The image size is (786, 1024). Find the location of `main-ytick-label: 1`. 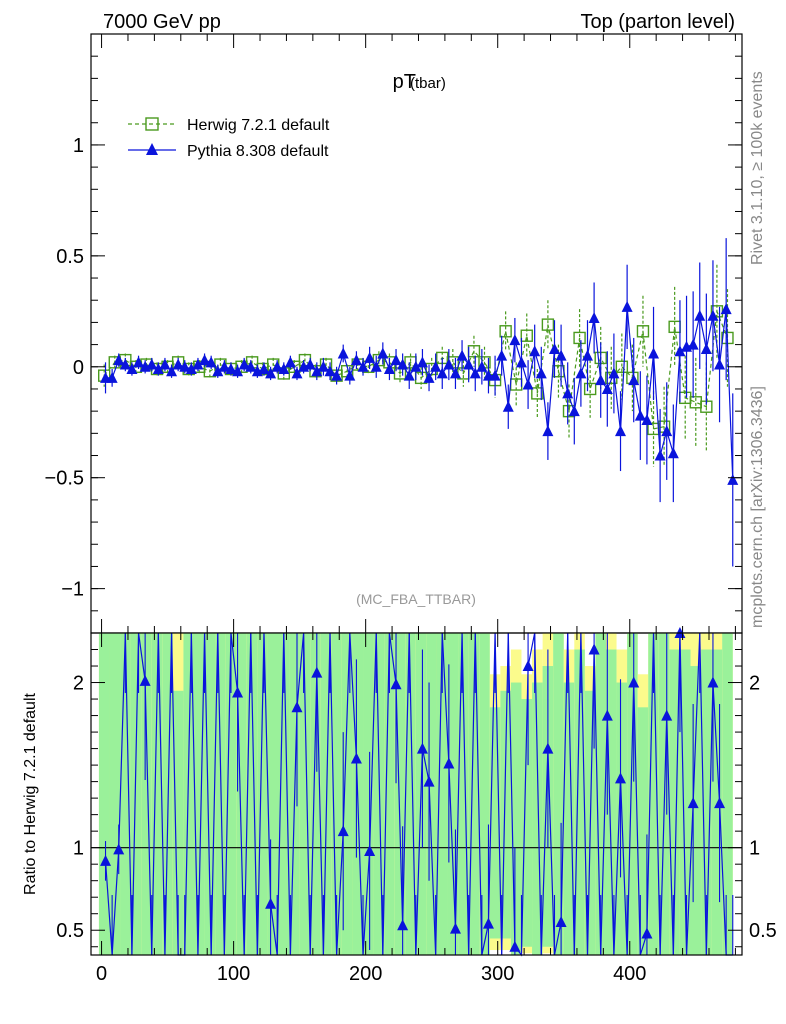

main-ytick-label: 1 is located at coordinates (78, 146).